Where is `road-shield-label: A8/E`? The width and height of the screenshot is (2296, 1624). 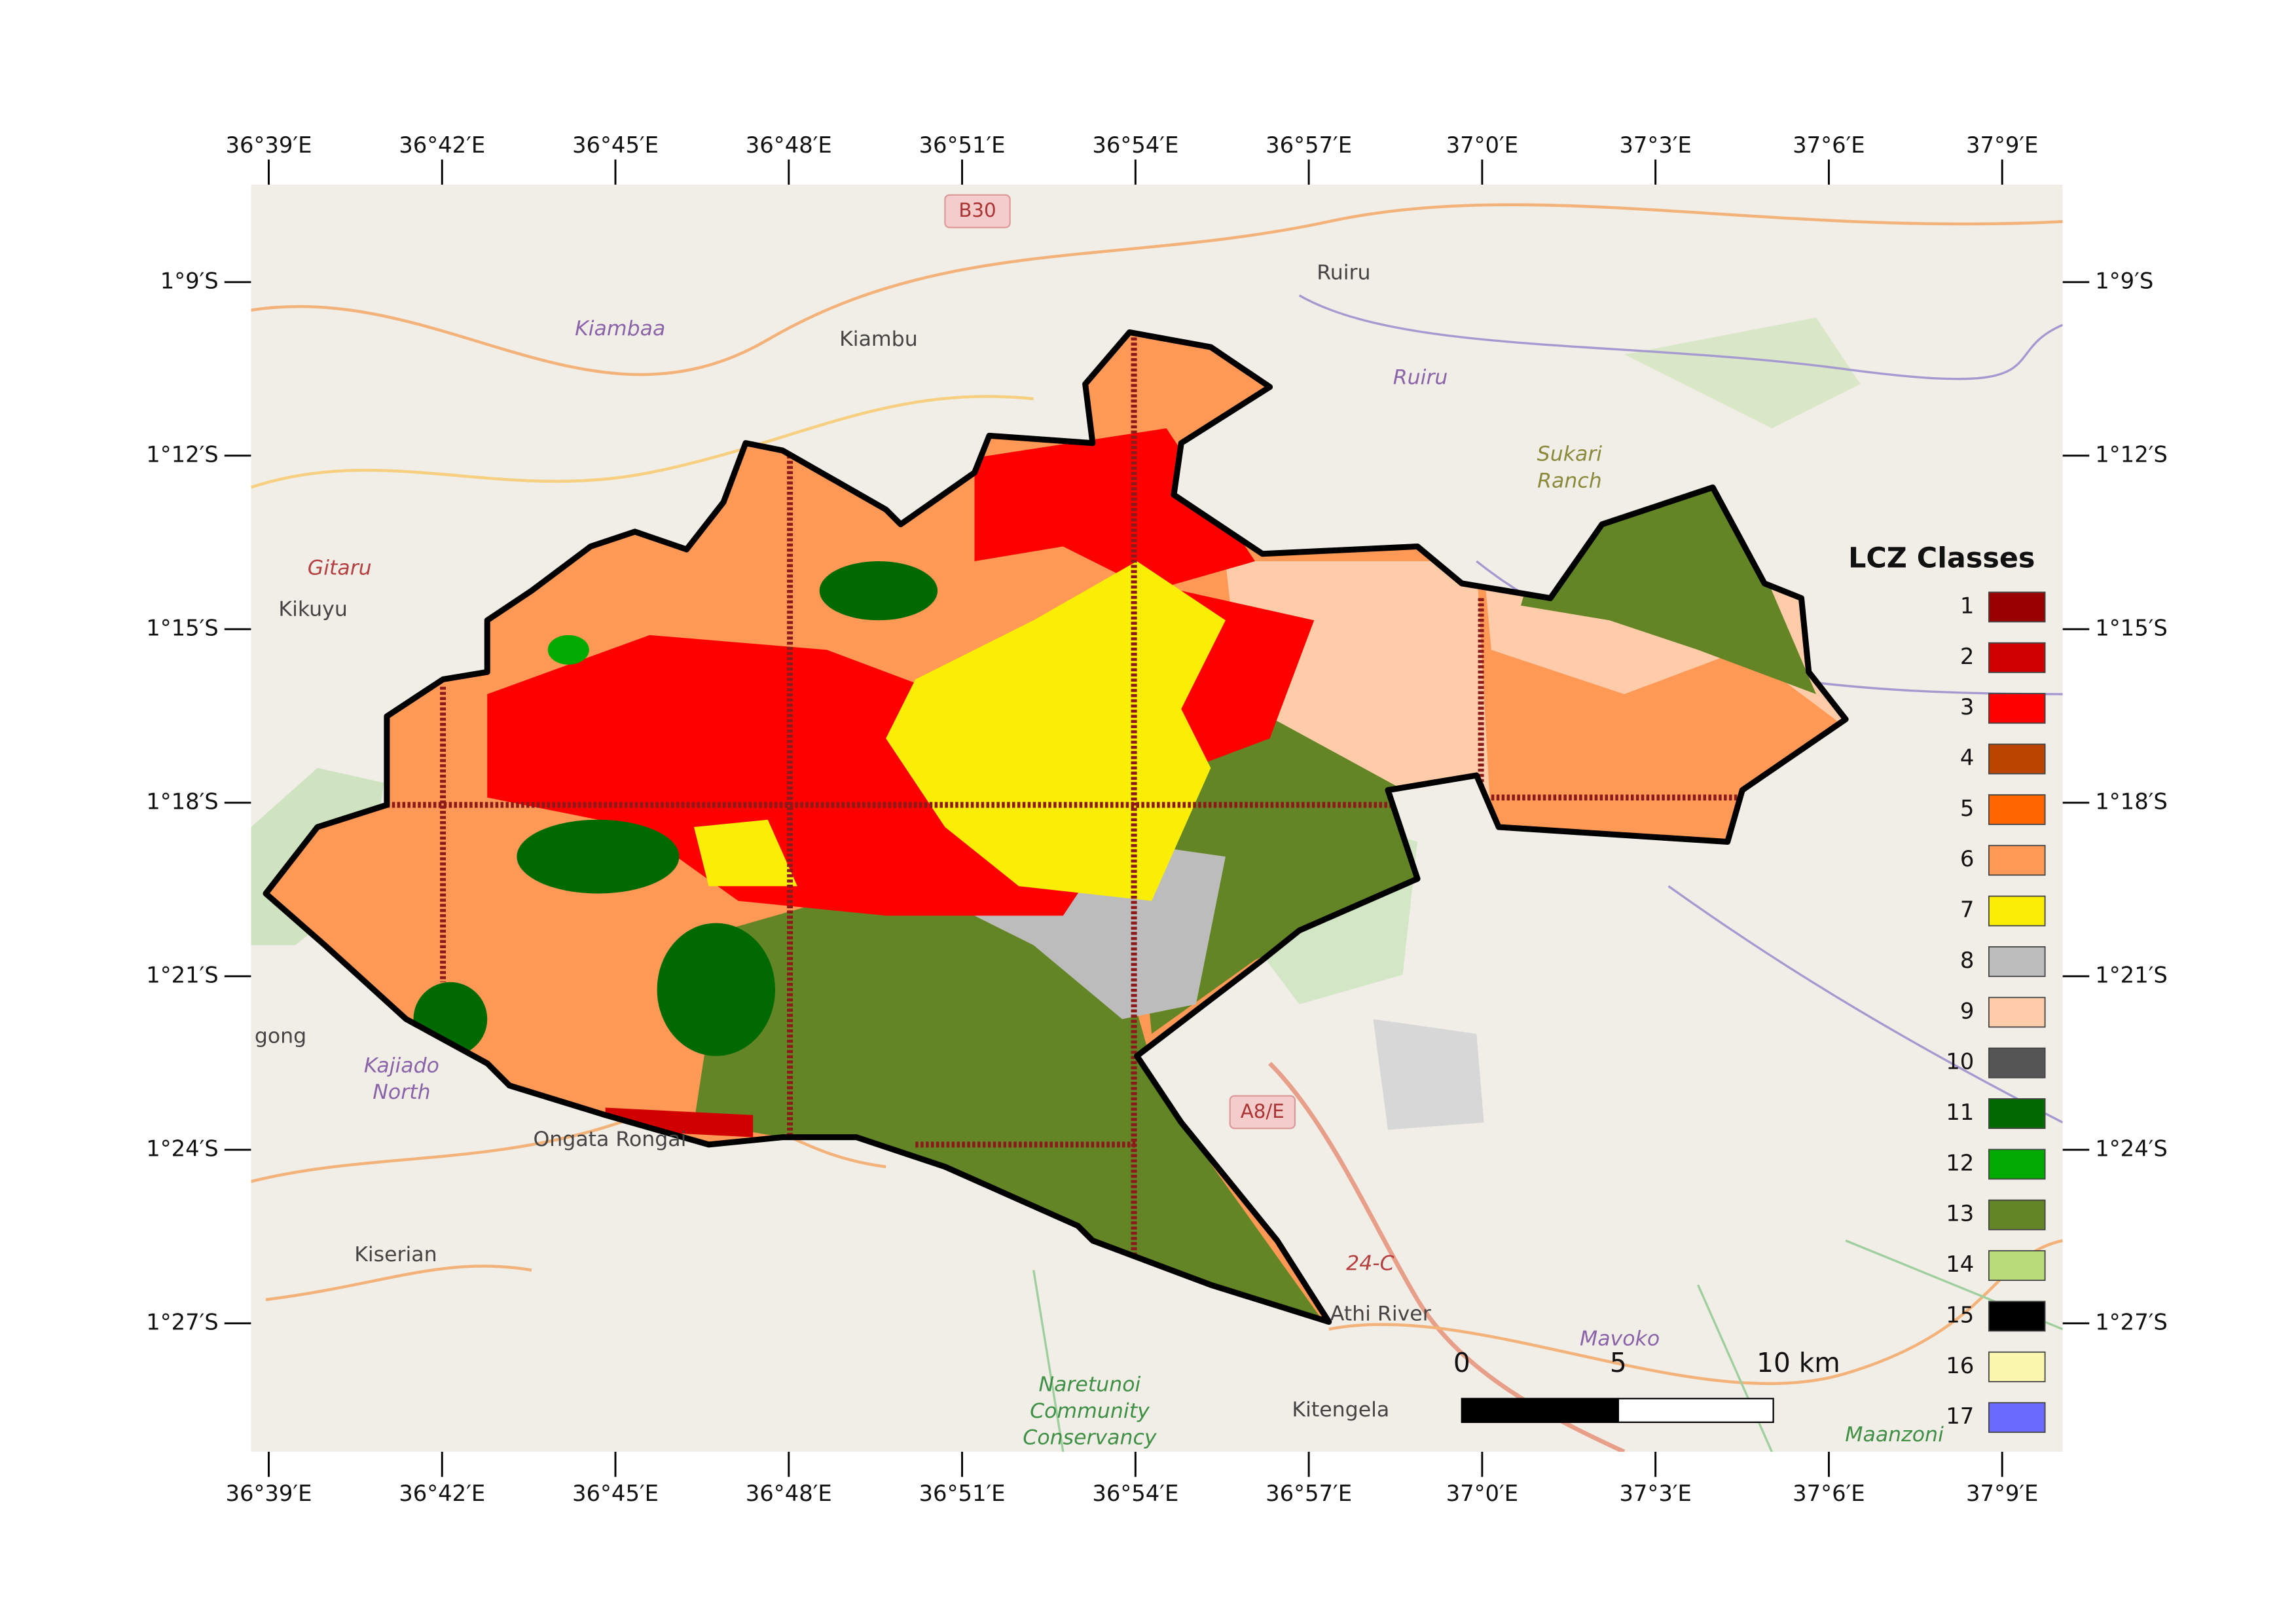
road-shield-label: A8/E is located at coordinates (1263, 1111).